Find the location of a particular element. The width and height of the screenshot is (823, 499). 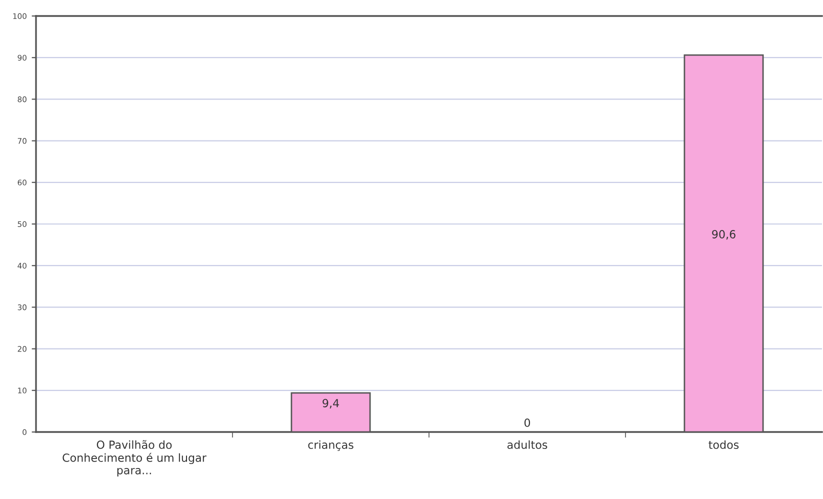

x-tick-label: adultos is located at coordinates (527, 444).